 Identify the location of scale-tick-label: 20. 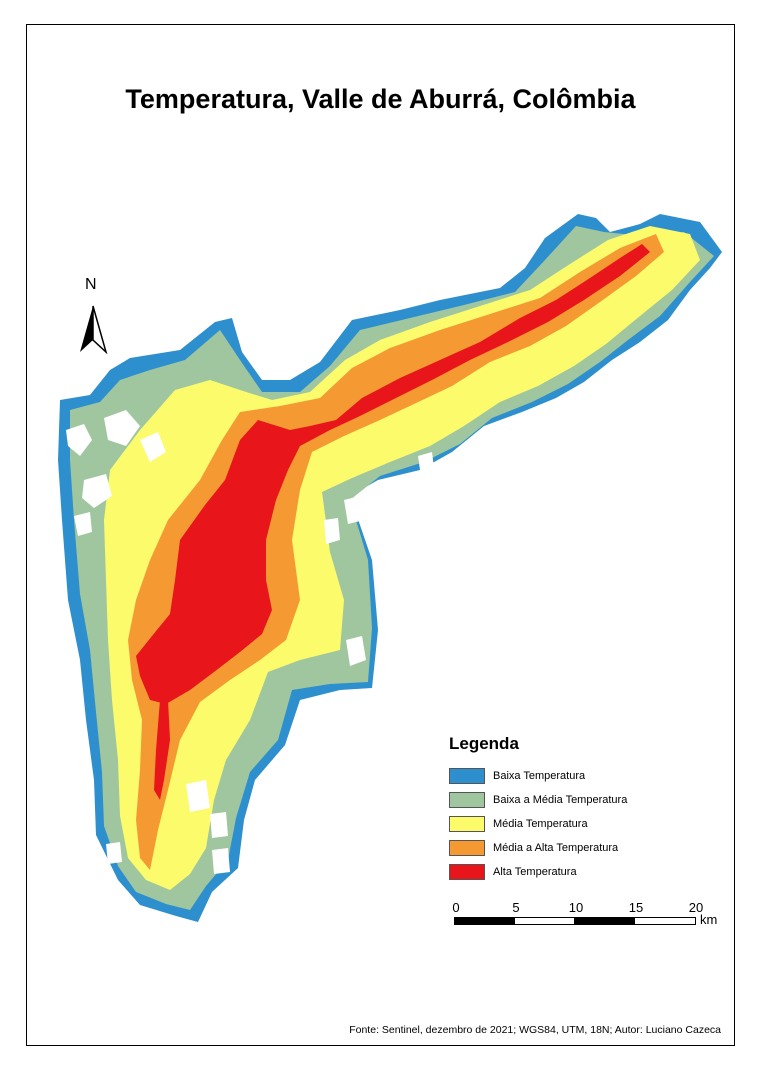
(696, 907).